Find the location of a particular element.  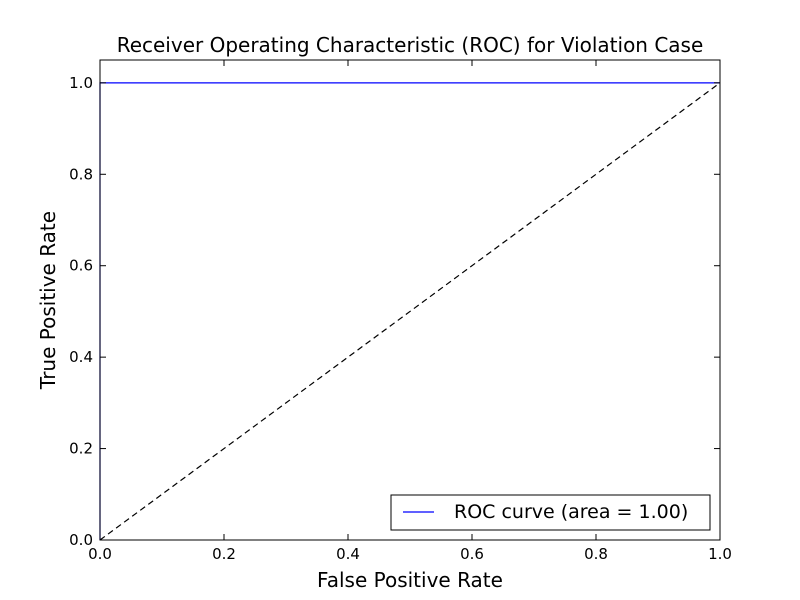

y-tick-label: 0.6 is located at coordinates (81, 266).